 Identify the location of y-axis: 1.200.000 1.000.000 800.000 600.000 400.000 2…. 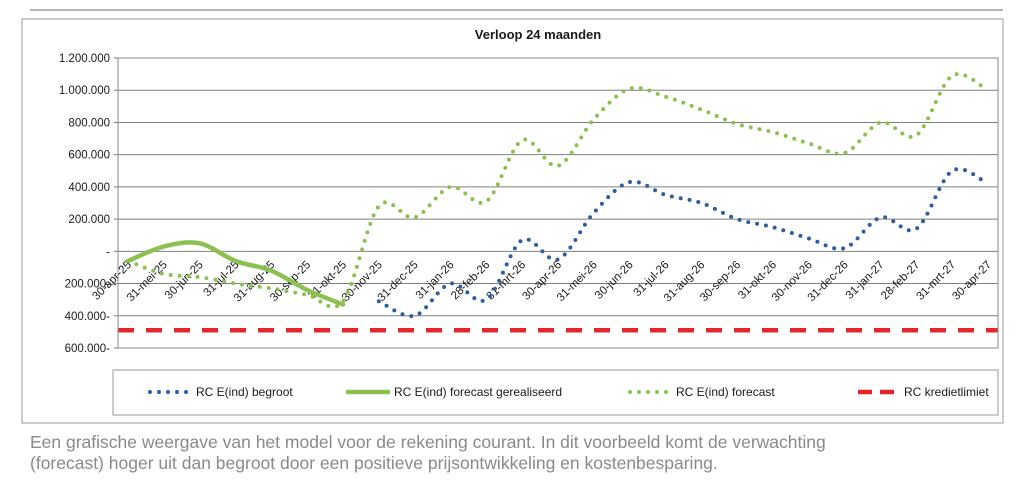
(88, 204).